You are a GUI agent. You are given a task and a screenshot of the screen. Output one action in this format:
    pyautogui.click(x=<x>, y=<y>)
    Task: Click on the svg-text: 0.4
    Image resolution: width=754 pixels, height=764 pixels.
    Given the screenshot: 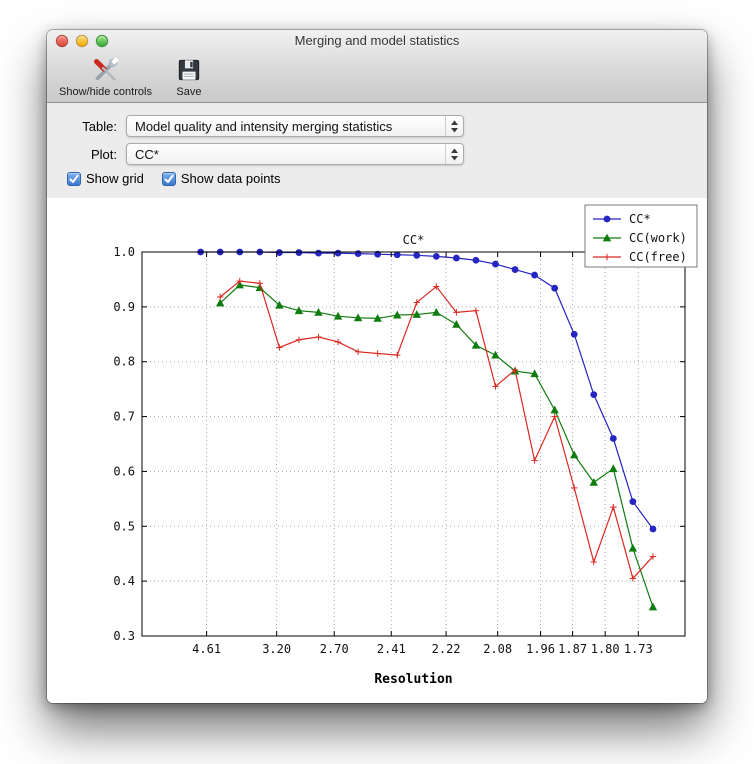 What is the action you would take?
    pyautogui.click(x=124, y=581)
    